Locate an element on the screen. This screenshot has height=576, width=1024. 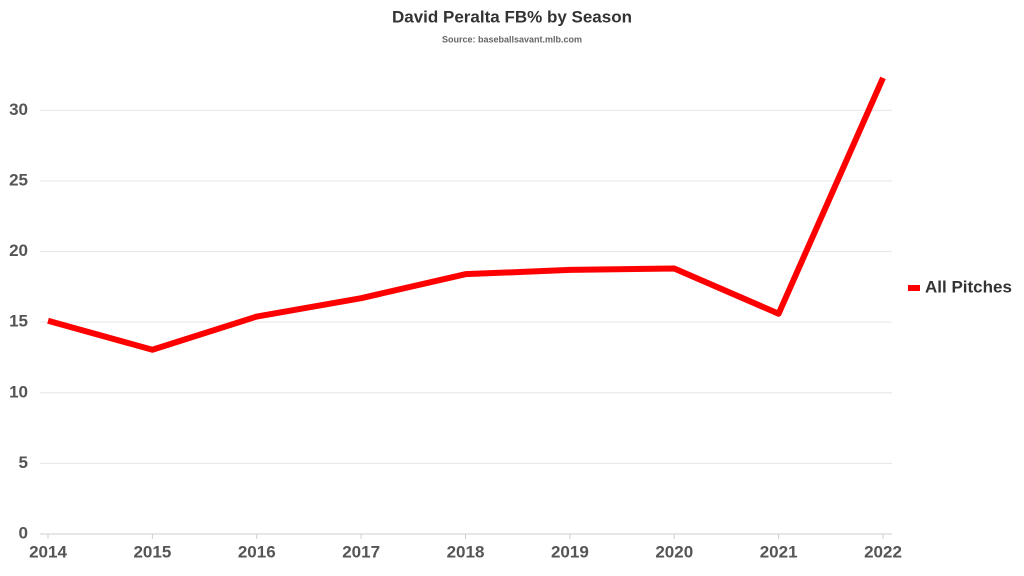
y-tick-label: 15 is located at coordinates (18, 321).